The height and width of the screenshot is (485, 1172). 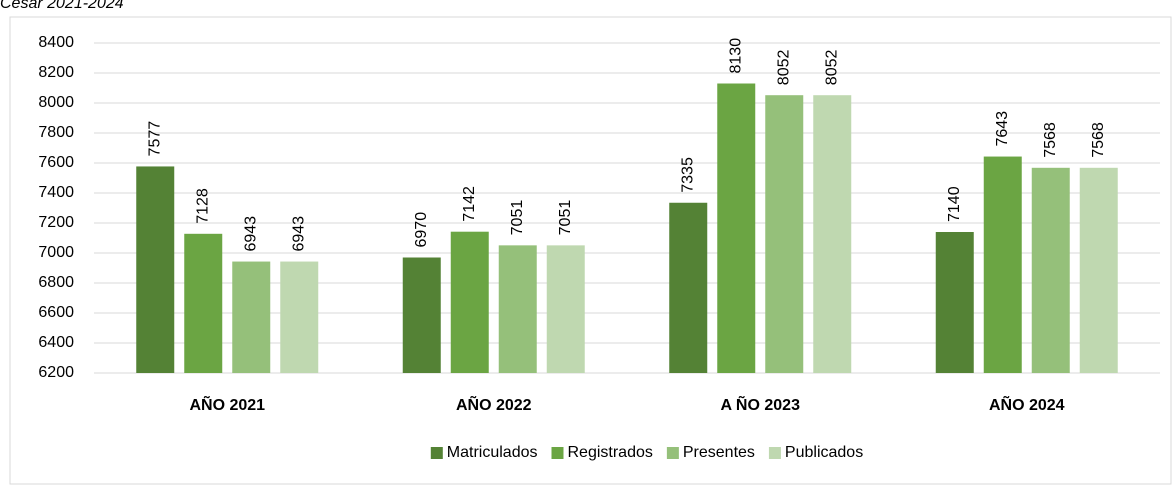 What do you see at coordinates (202, 206) in the screenshot?
I see `data-label: 7128` at bounding box center [202, 206].